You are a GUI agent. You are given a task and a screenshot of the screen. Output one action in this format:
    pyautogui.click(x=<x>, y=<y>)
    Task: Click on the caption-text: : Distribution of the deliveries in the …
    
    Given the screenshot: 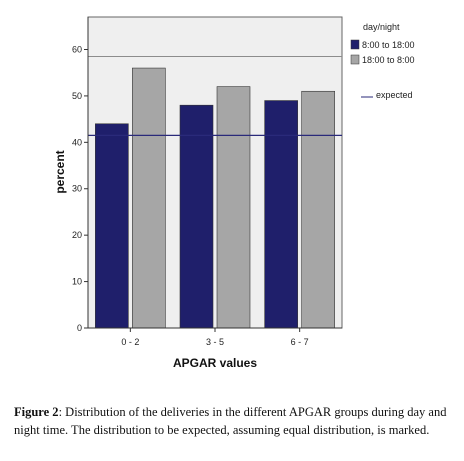 What is the action you would take?
    pyautogui.click(x=230, y=421)
    